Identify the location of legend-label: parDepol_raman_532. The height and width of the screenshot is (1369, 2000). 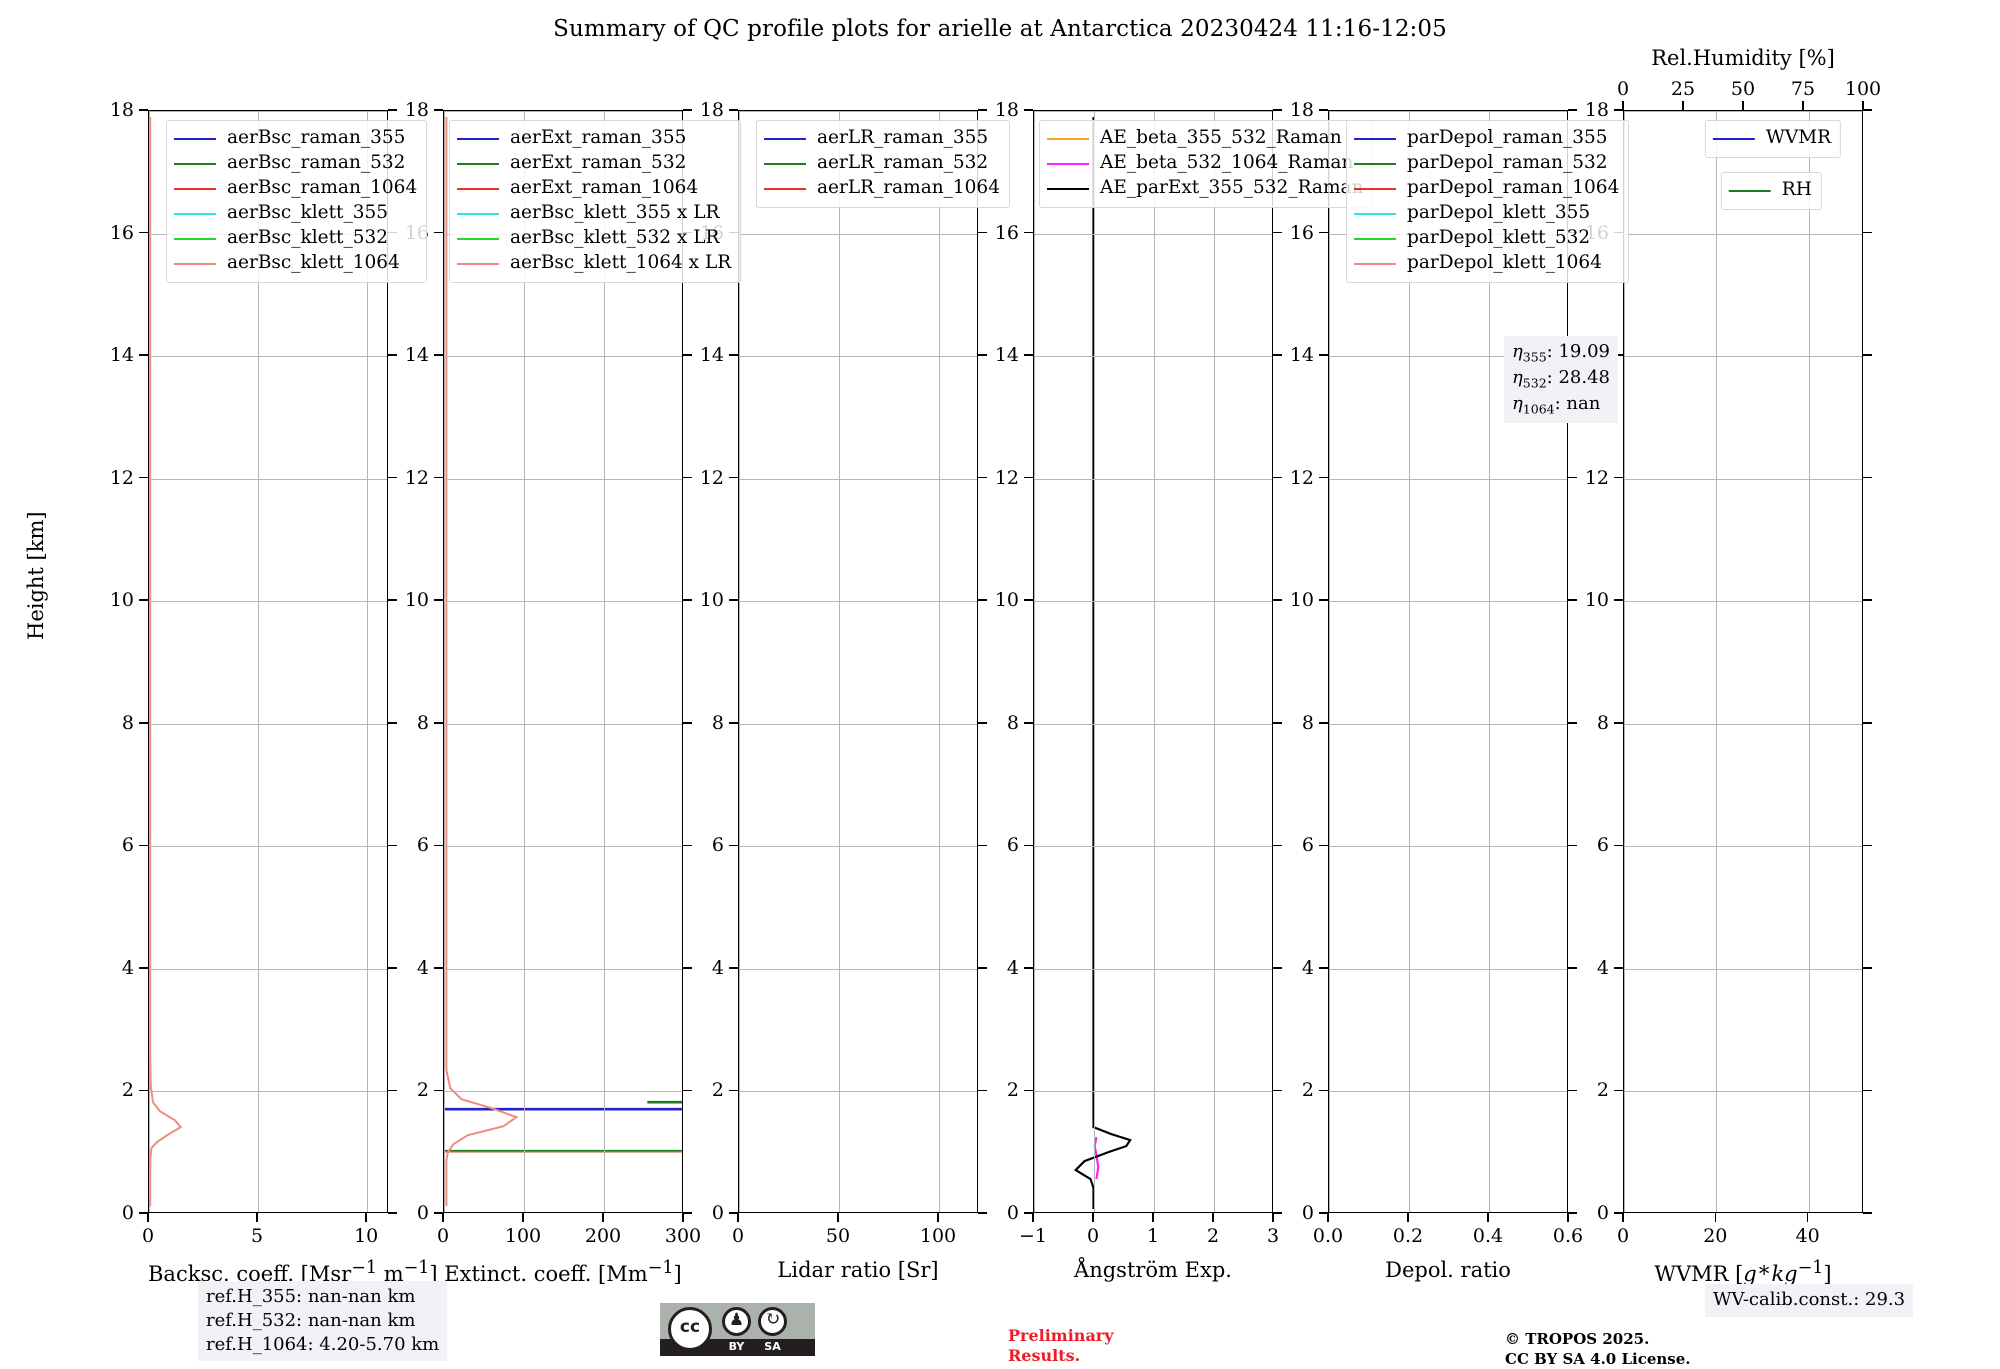
(1507, 163).